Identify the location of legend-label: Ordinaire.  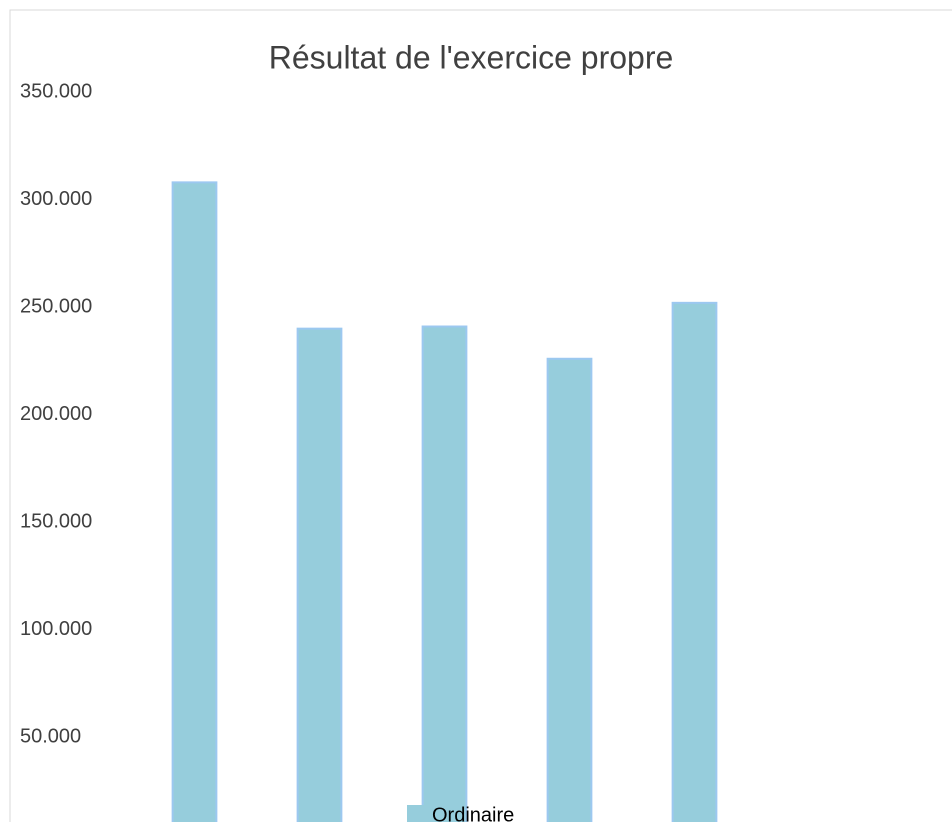
(473, 813).